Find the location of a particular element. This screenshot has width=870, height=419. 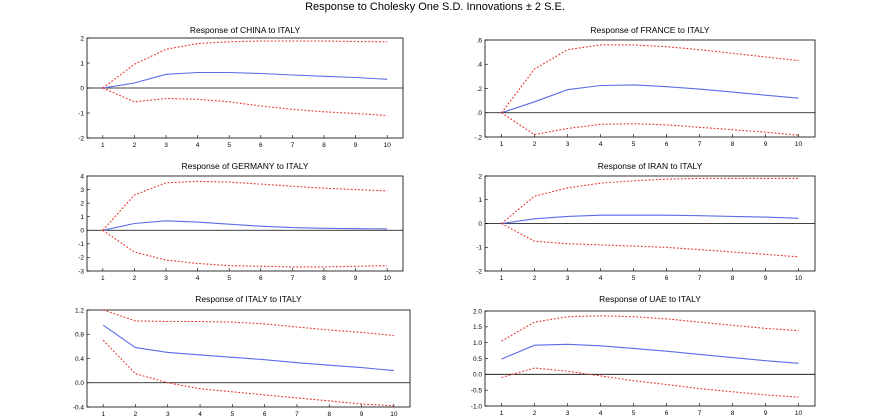

y-tick-label: 1.2 is located at coordinates (79, 310).